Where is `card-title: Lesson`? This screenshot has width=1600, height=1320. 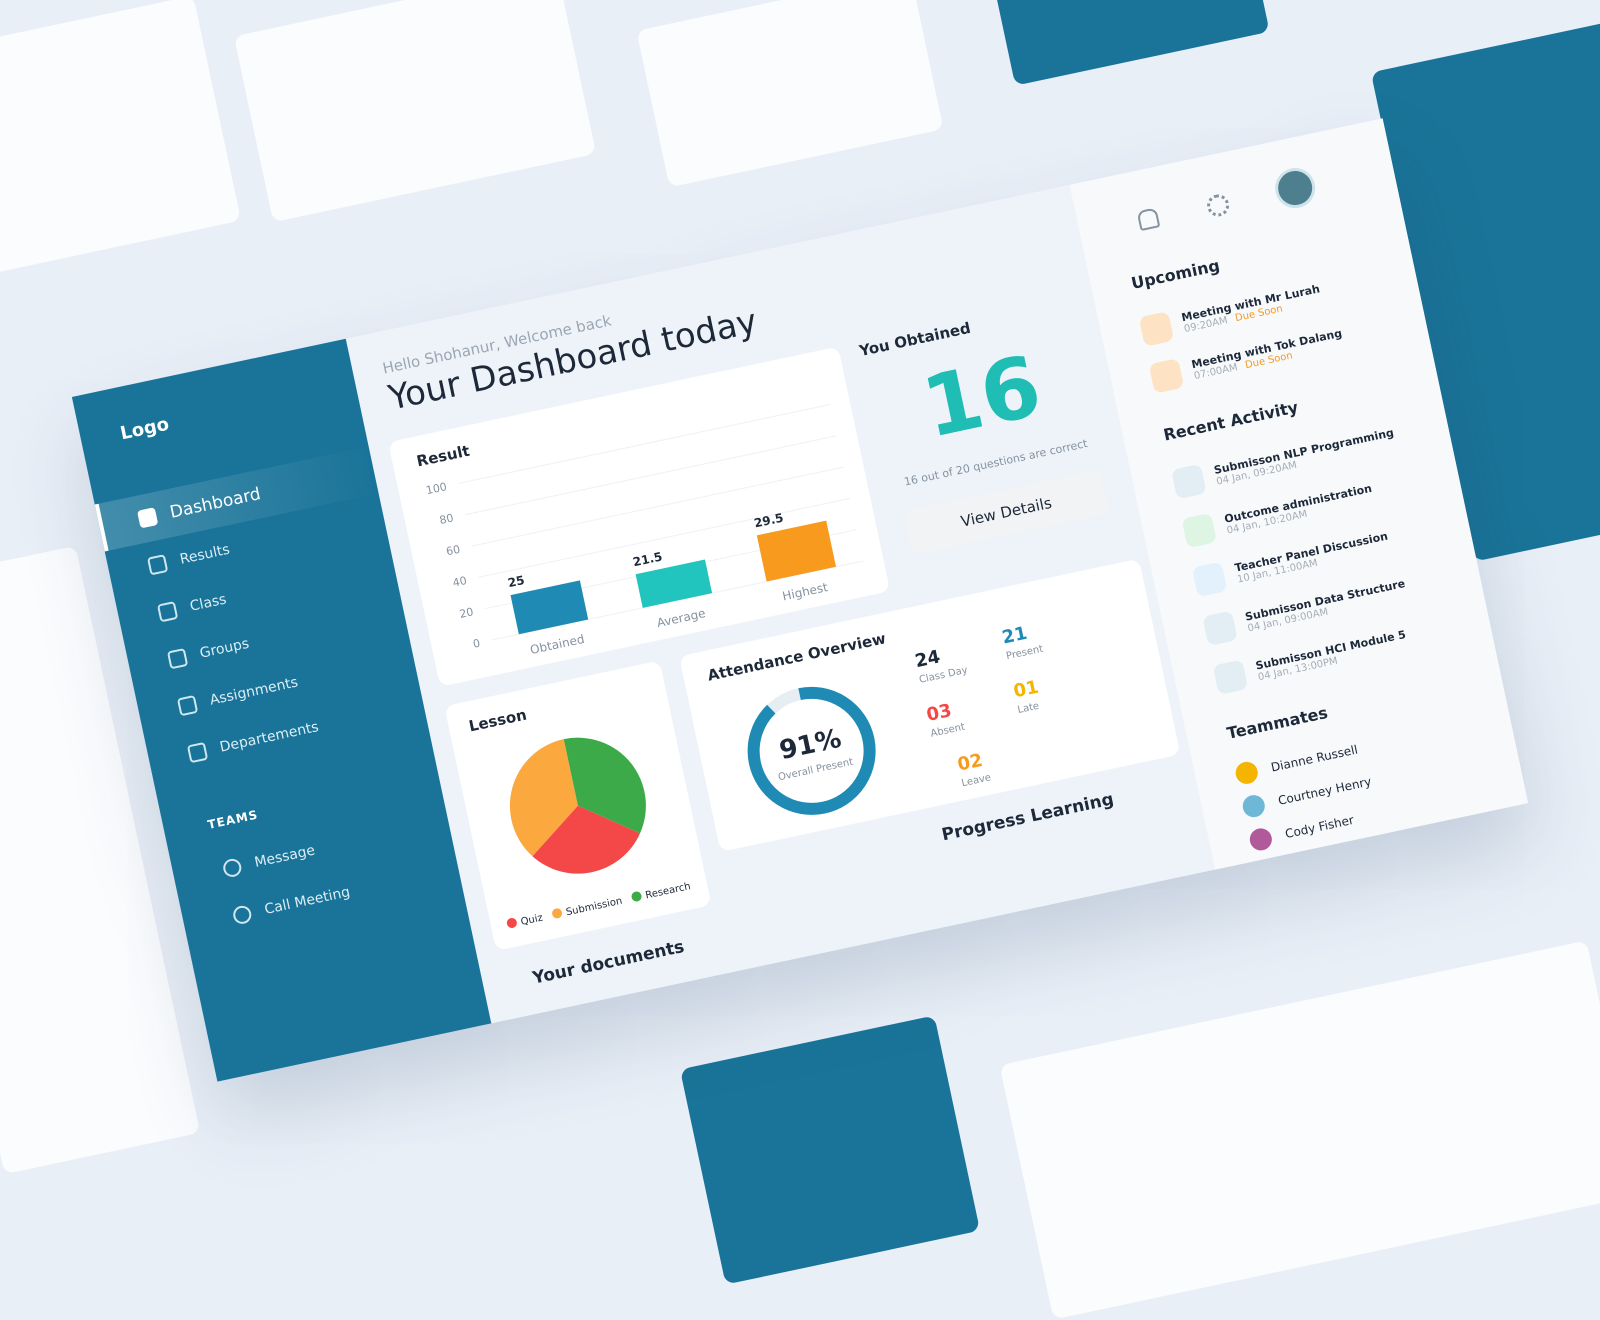 card-title: Lesson is located at coordinates (497, 721).